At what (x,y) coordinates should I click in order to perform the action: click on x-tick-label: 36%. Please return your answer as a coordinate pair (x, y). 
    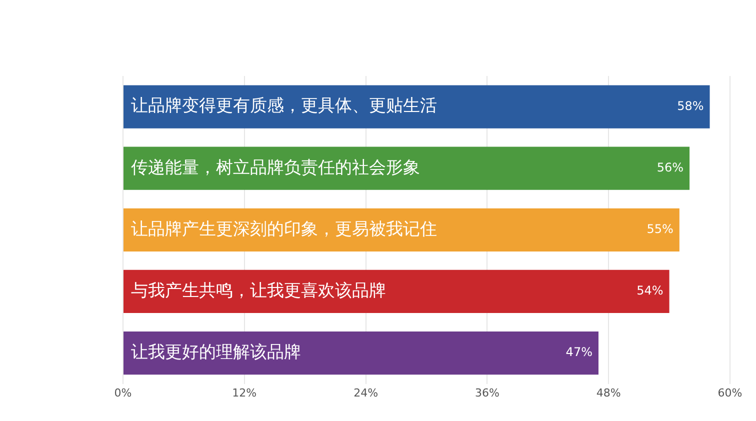
    Looking at the image, I should click on (487, 393).